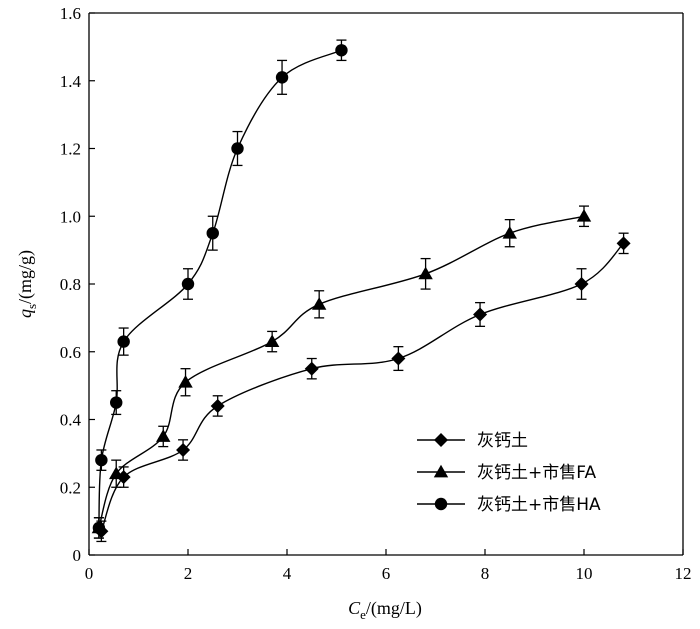 The width and height of the screenshot is (700, 629). Describe the element at coordinates (472, 441) in the screenshot. I see `legend-entry: 灰钙土` at that location.